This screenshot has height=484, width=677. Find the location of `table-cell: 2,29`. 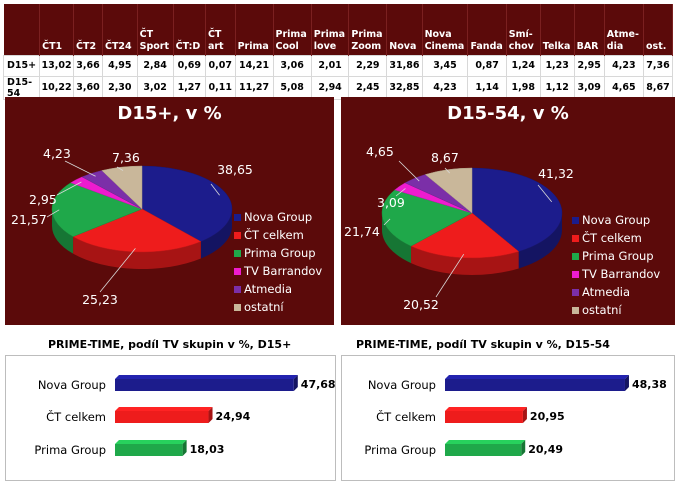

table-cell: 2,29 is located at coordinates (368, 65).